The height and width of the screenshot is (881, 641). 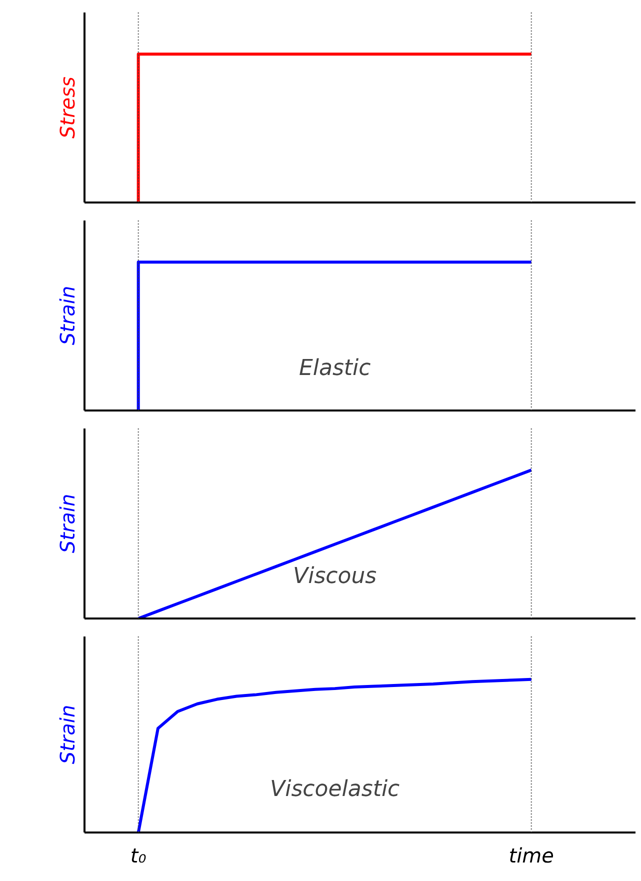 What do you see at coordinates (68, 107) in the screenshot?
I see `y-axis-title: Stress` at bounding box center [68, 107].